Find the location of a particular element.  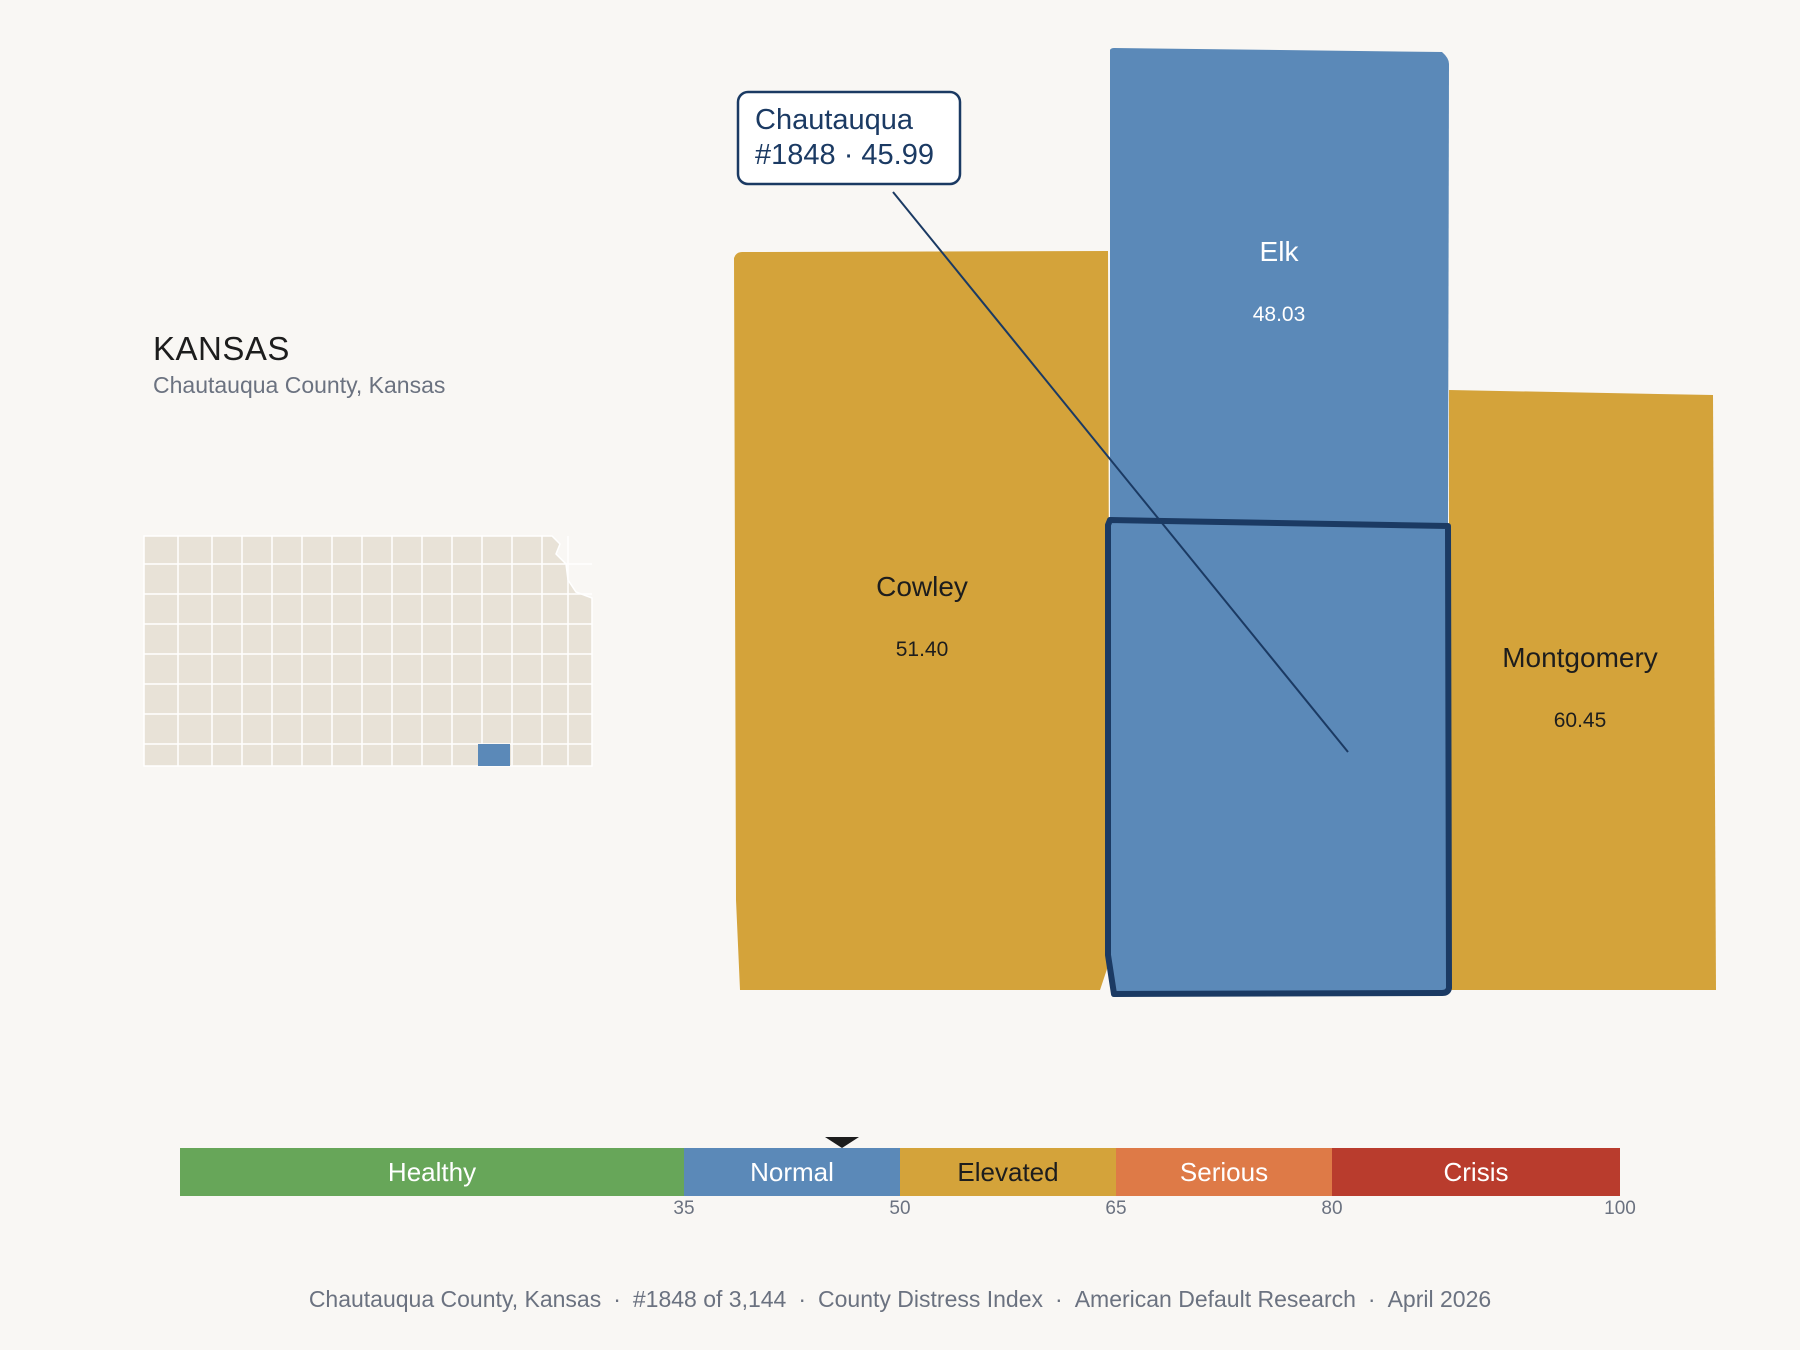

county-value-elk: 48.03 is located at coordinates (1279, 314).